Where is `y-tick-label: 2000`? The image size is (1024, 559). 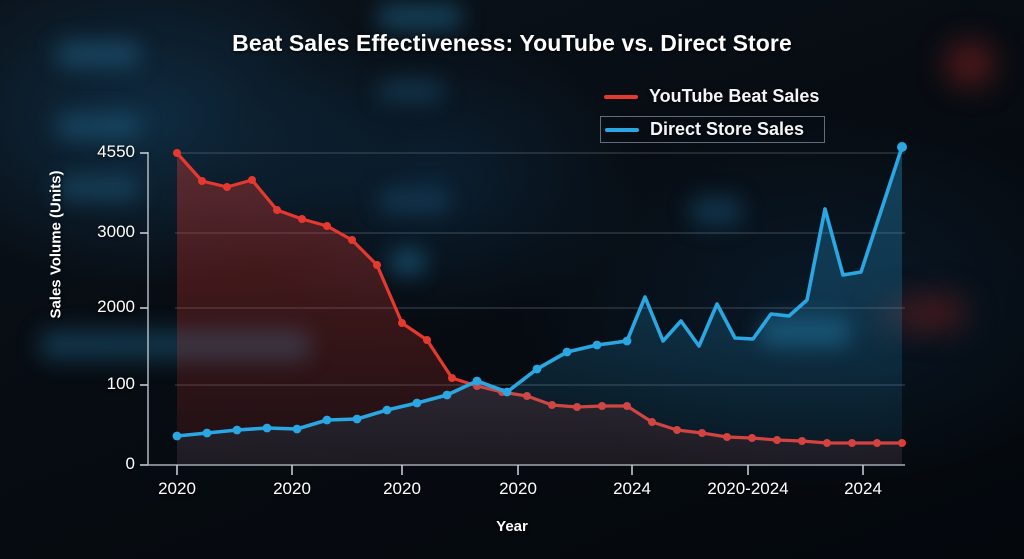
y-tick-label: 2000 is located at coordinates (116, 306).